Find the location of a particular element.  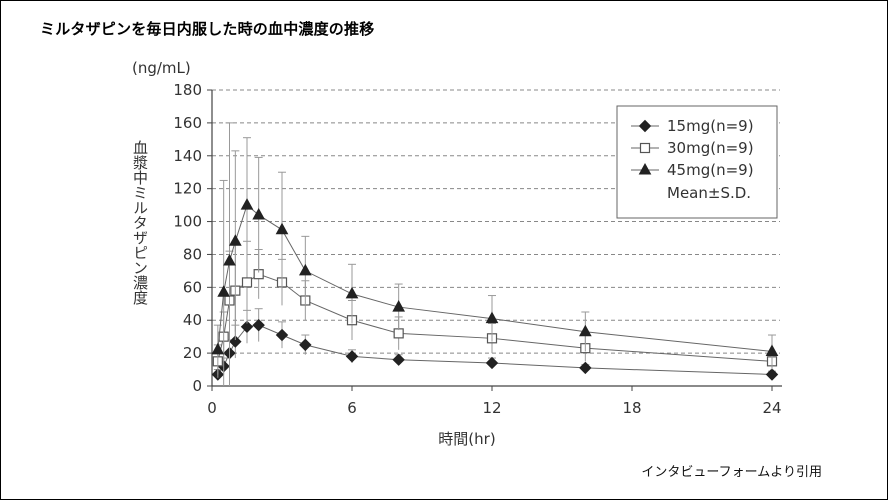

legend-note: Mean±S.D. is located at coordinates (709, 193).